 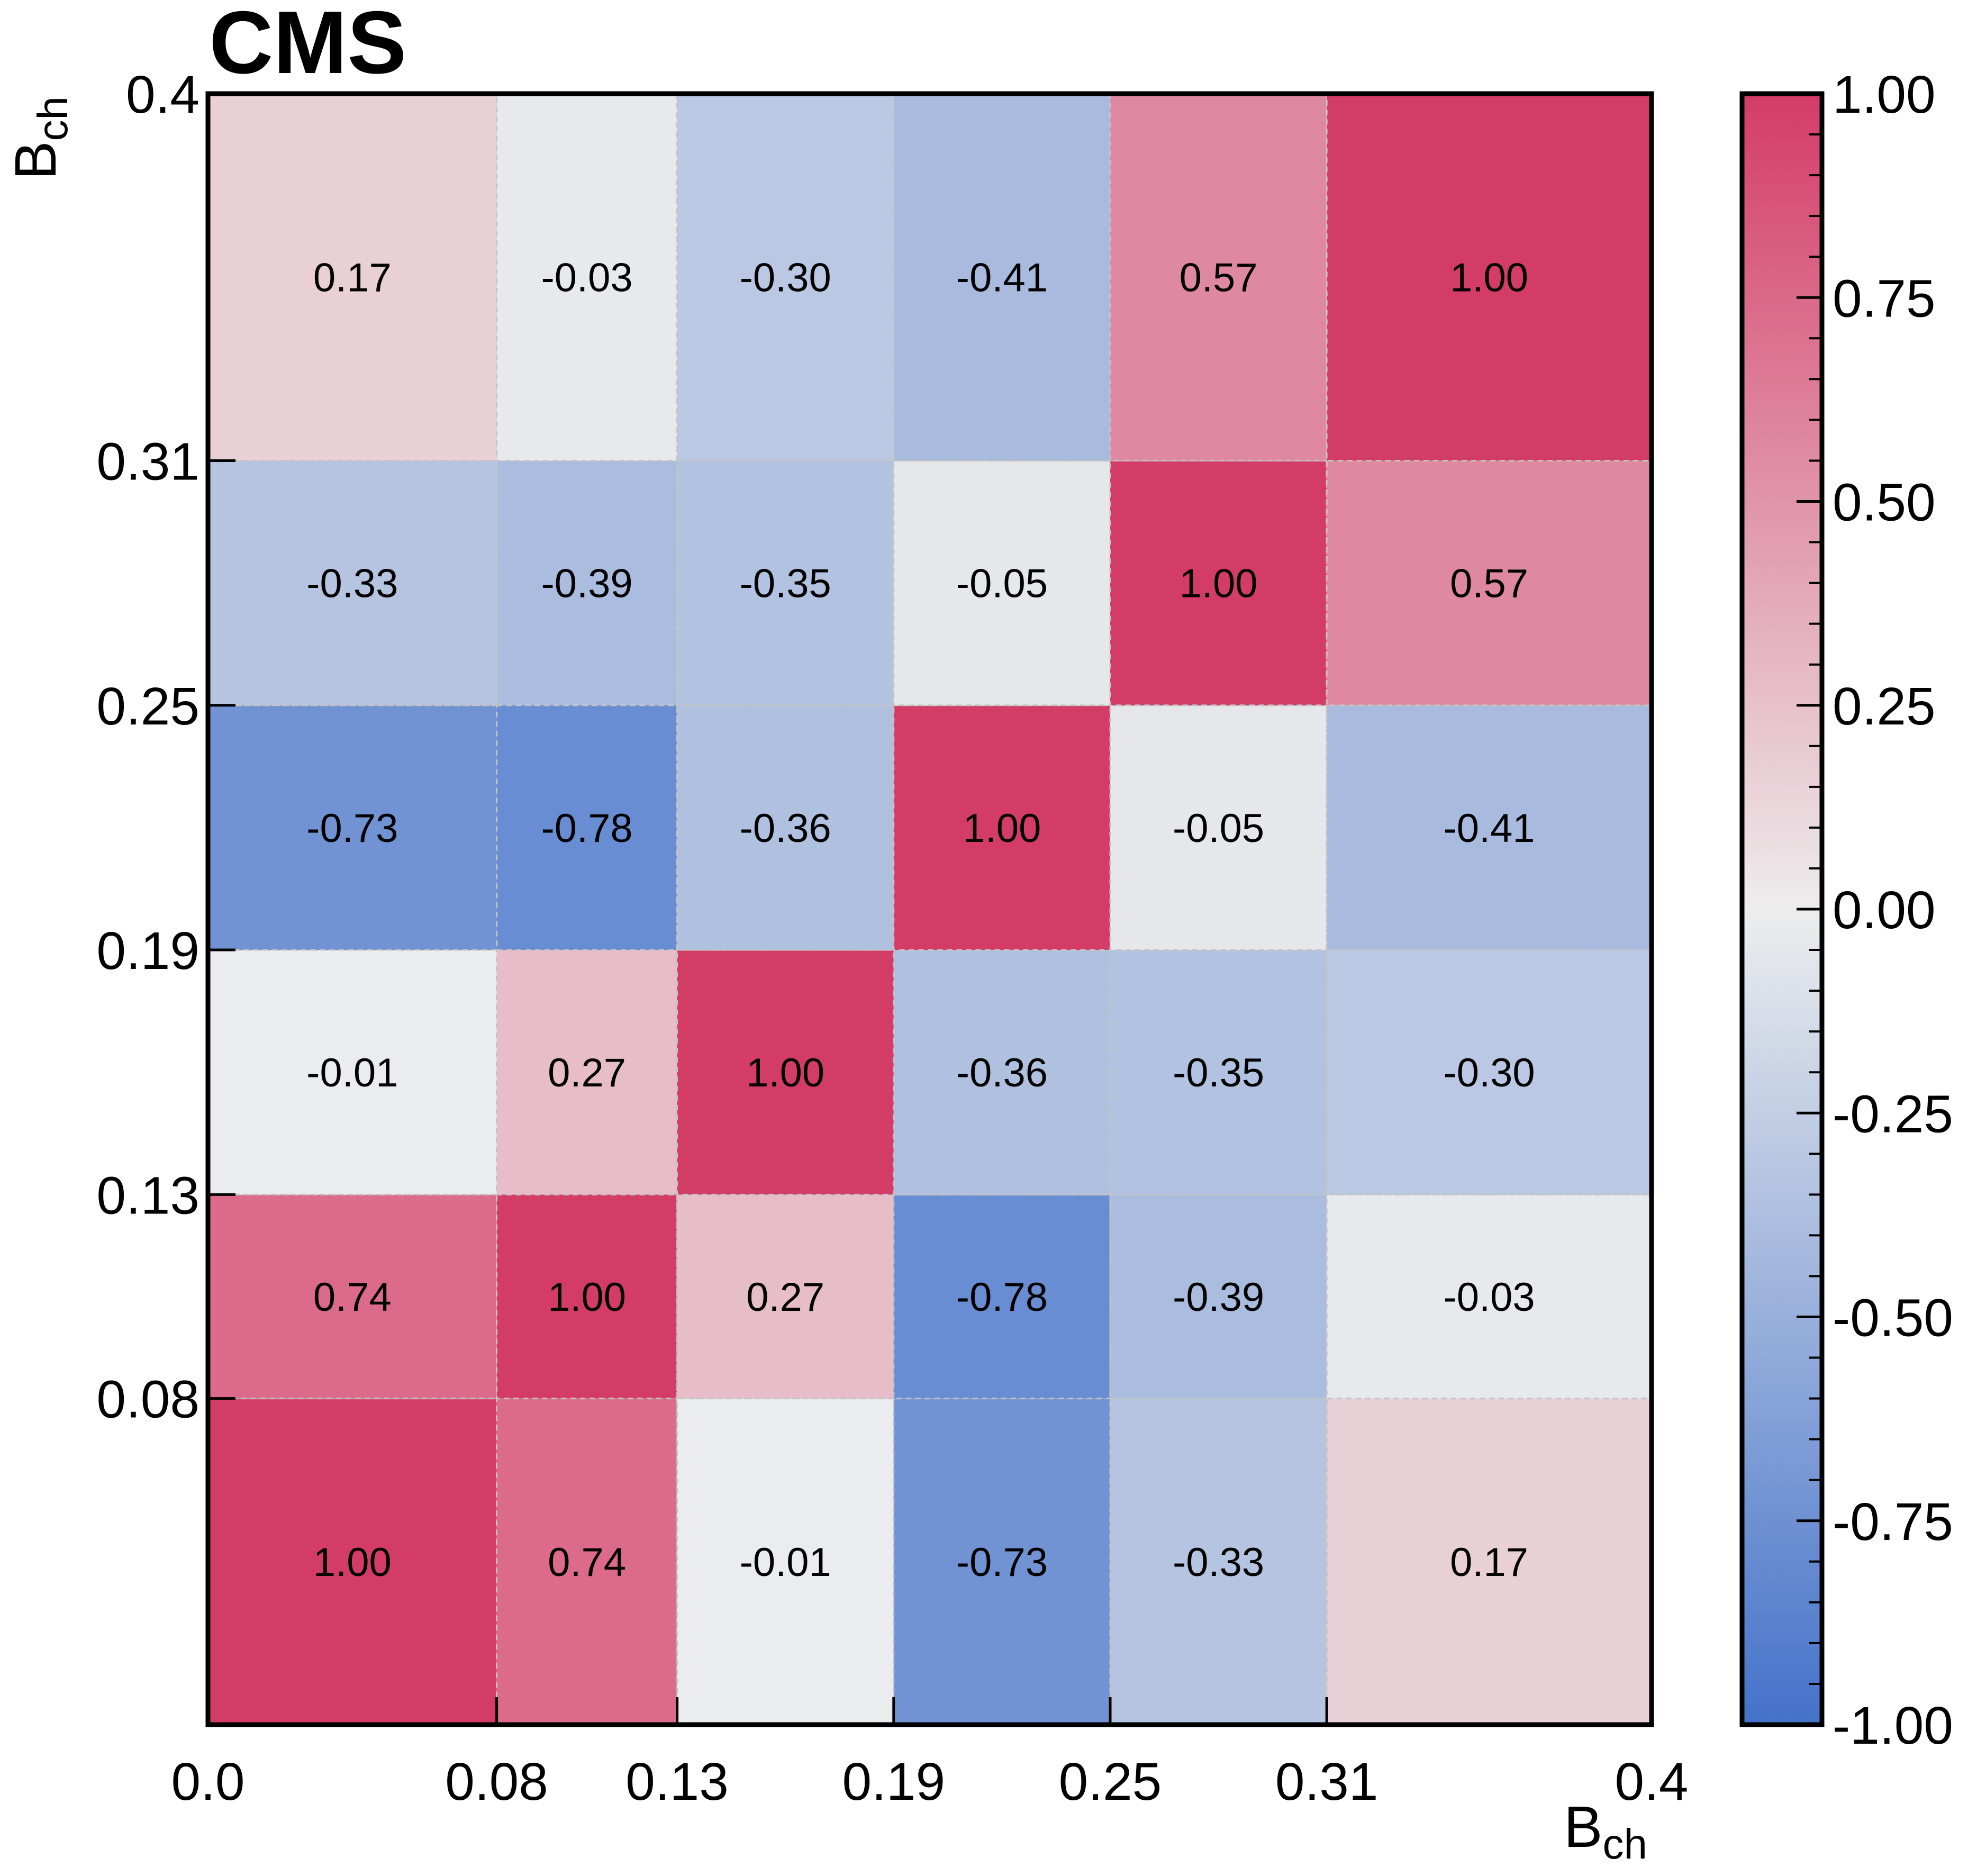 I want to click on heatmap-cell-r1-c3, so click(x=1002, y=1296).